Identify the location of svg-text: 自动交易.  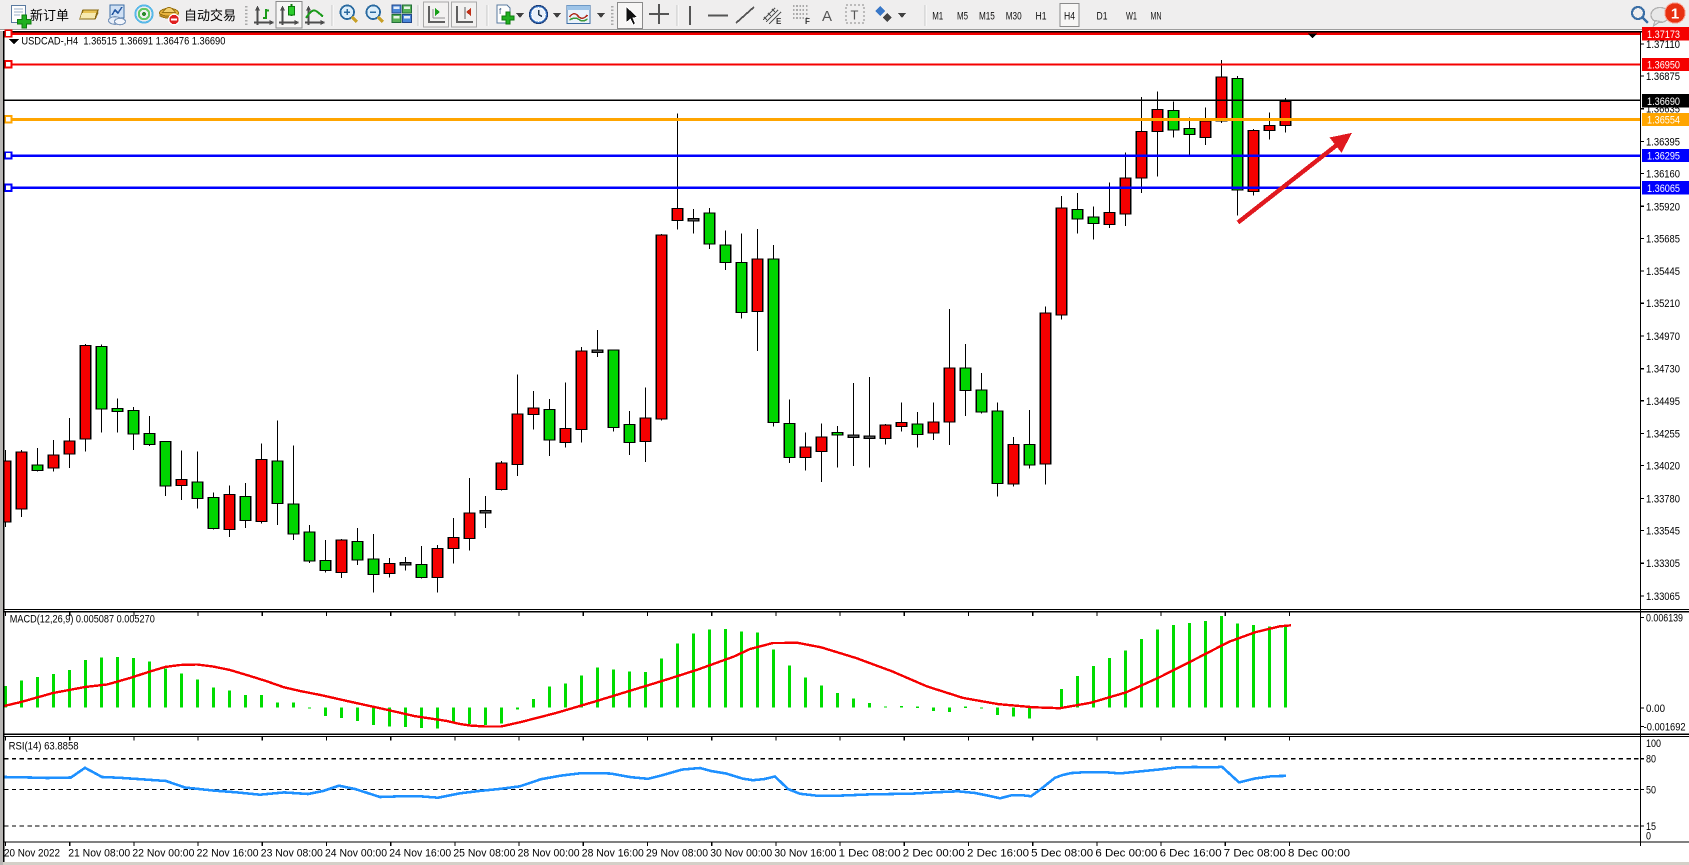
(210, 15).